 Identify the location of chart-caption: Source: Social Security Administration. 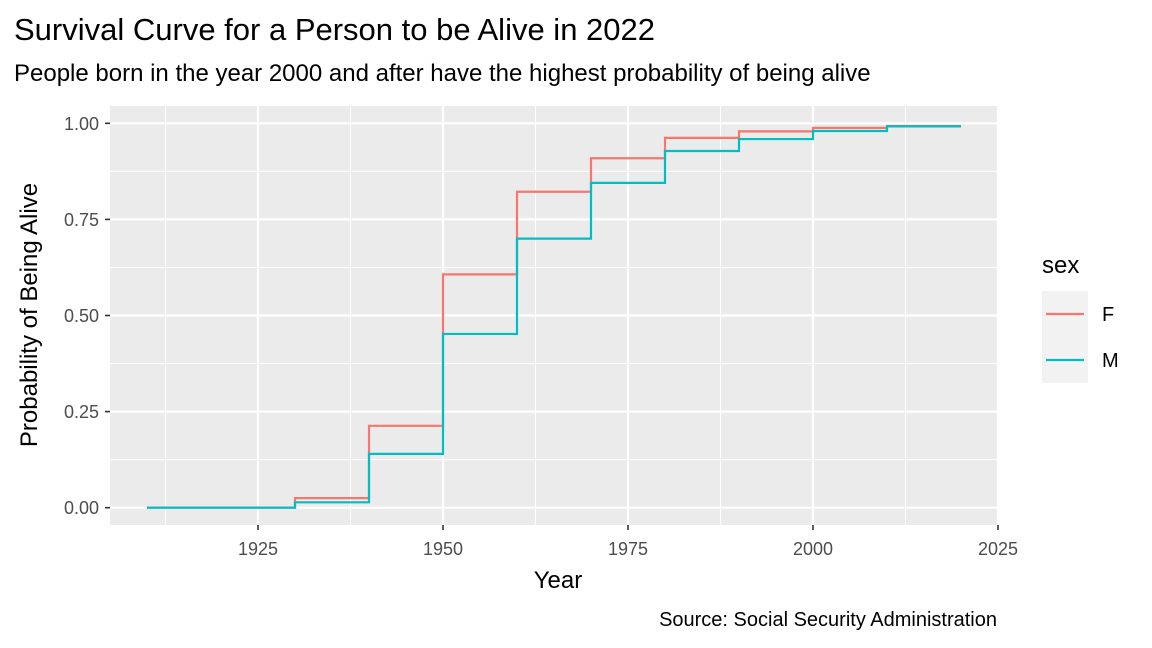
(828, 620).